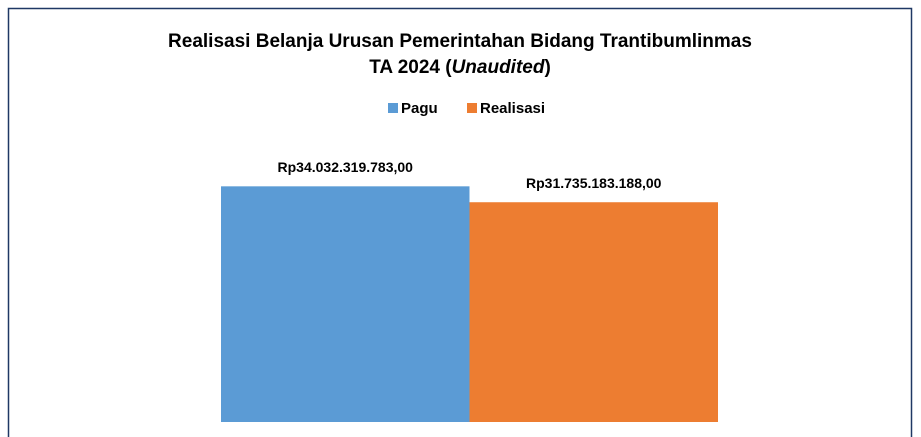 The image size is (921, 437). I want to click on subtitle-part: Unaudited, so click(498, 67).